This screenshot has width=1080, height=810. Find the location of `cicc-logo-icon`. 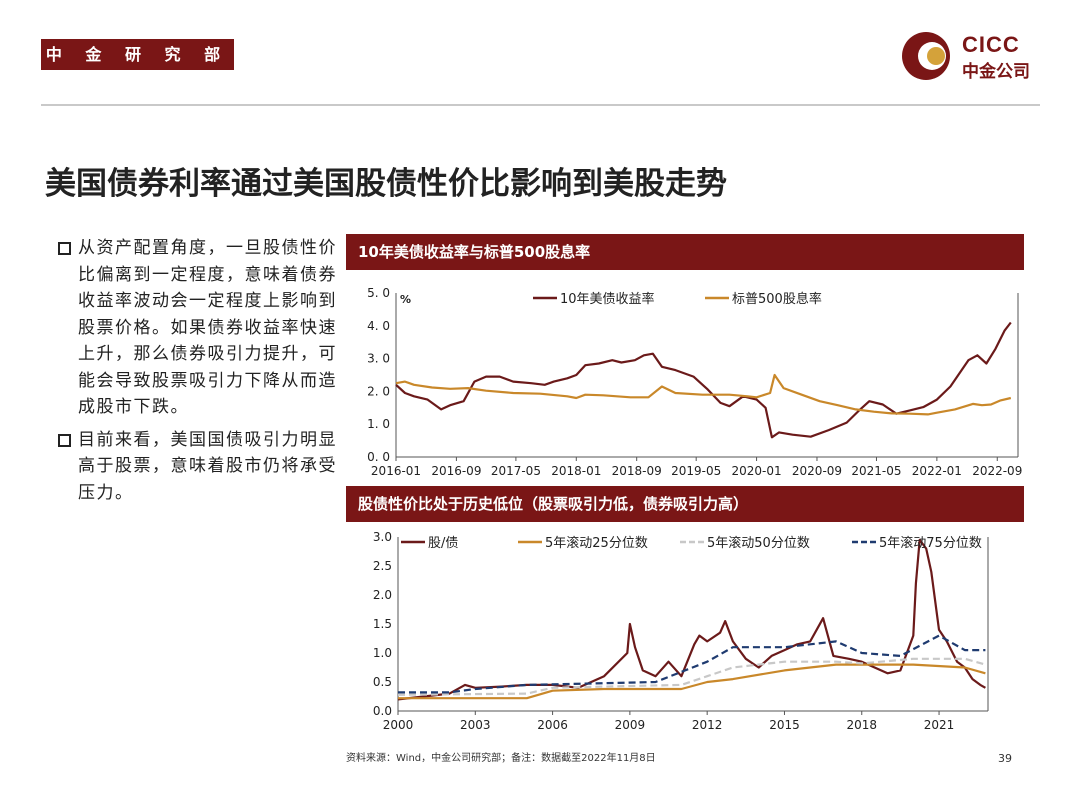

cicc-logo-icon is located at coordinates (926, 56).